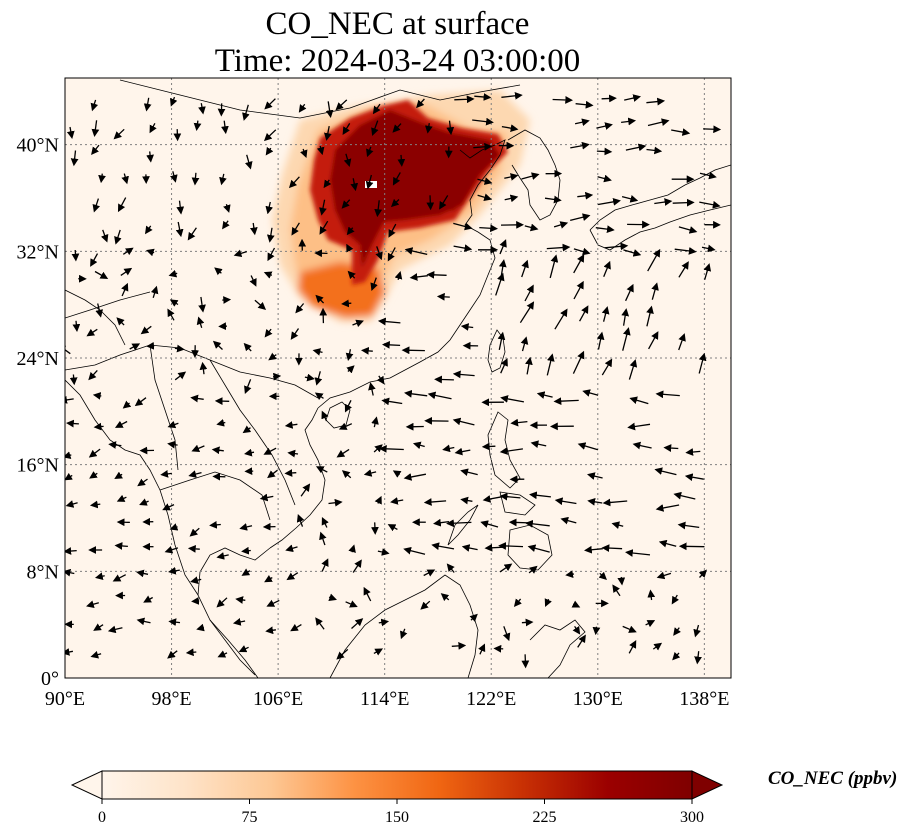 The width and height of the screenshot is (920, 836). What do you see at coordinates (250, 817) in the screenshot?
I see `colorbar-tick-label: 75` at bounding box center [250, 817].